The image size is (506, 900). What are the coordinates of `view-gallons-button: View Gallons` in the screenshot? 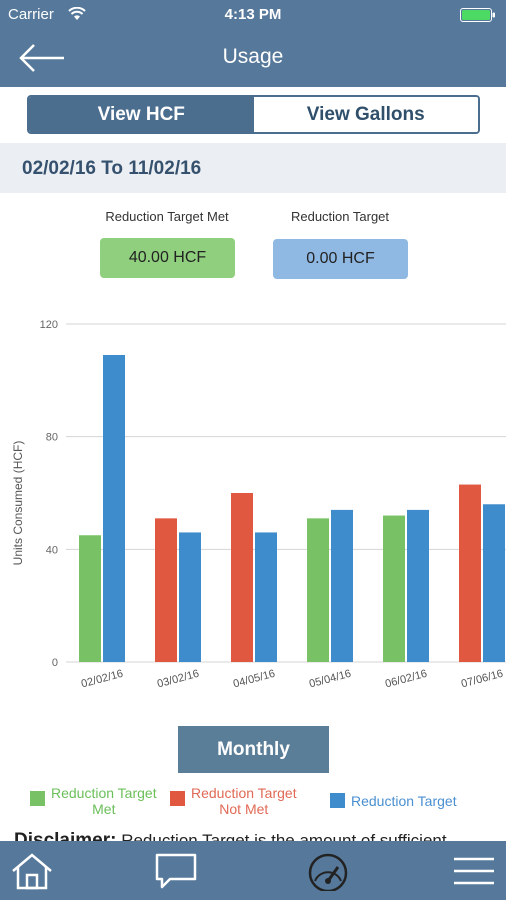 It's located at (365, 114).